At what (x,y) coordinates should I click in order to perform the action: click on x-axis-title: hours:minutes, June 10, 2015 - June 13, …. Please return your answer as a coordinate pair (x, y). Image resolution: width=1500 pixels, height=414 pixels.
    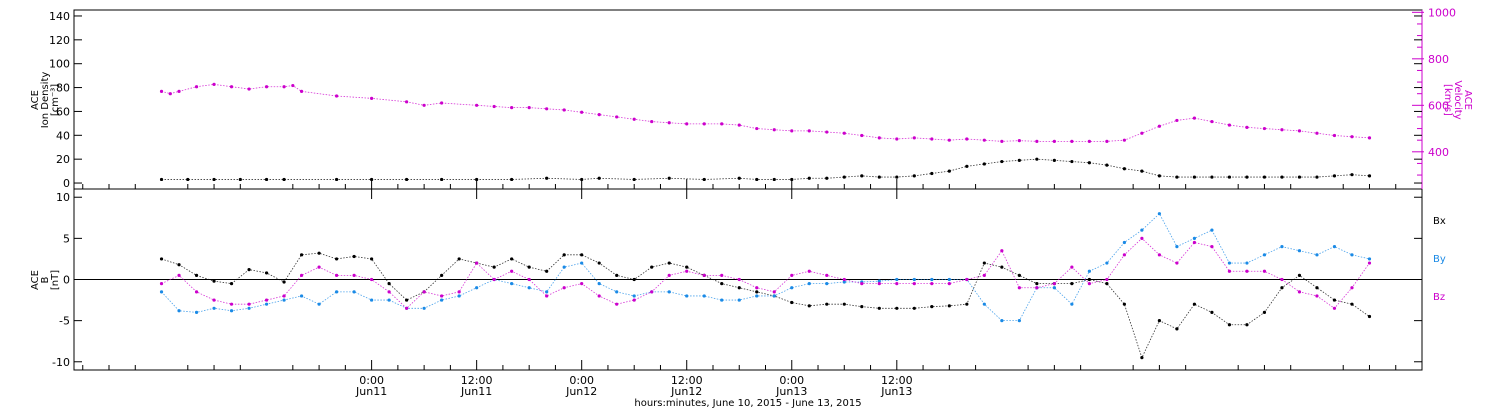
    Looking at the image, I should click on (747, 403).